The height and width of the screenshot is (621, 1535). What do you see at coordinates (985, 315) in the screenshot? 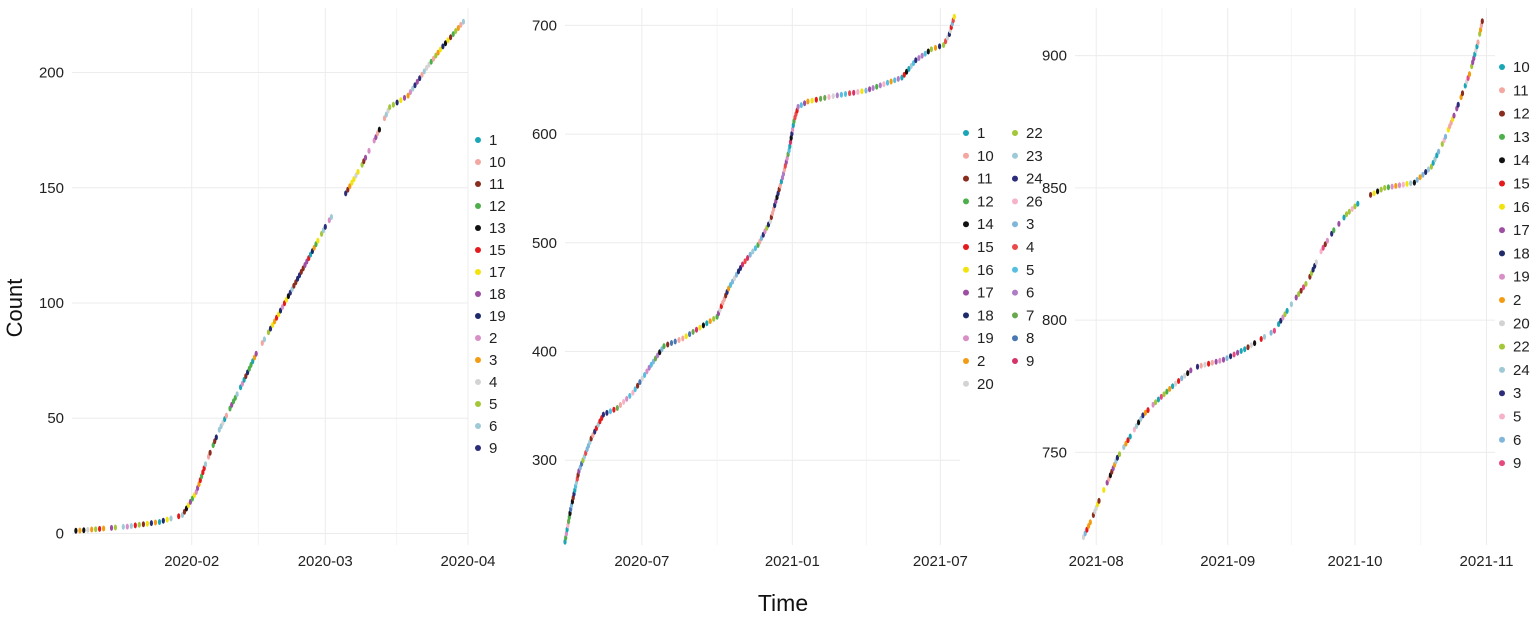
I see `legend-label: 18` at bounding box center [985, 315].